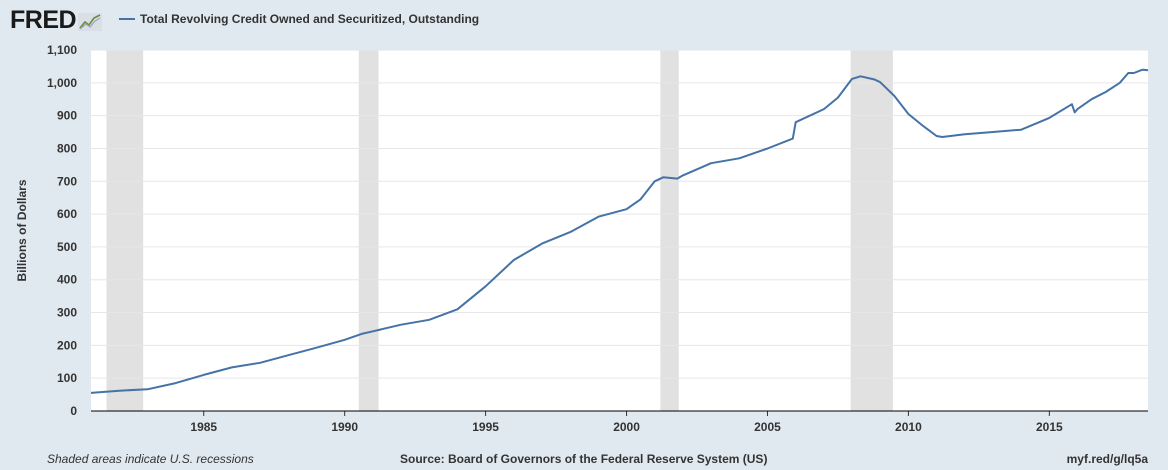 Image resolution: width=1168 pixels, height=470 pixels. Describe the element at coordinates (1107, 459) in the screenshot. I see `short-url-link: myf.red/g/lq5a` at that location.